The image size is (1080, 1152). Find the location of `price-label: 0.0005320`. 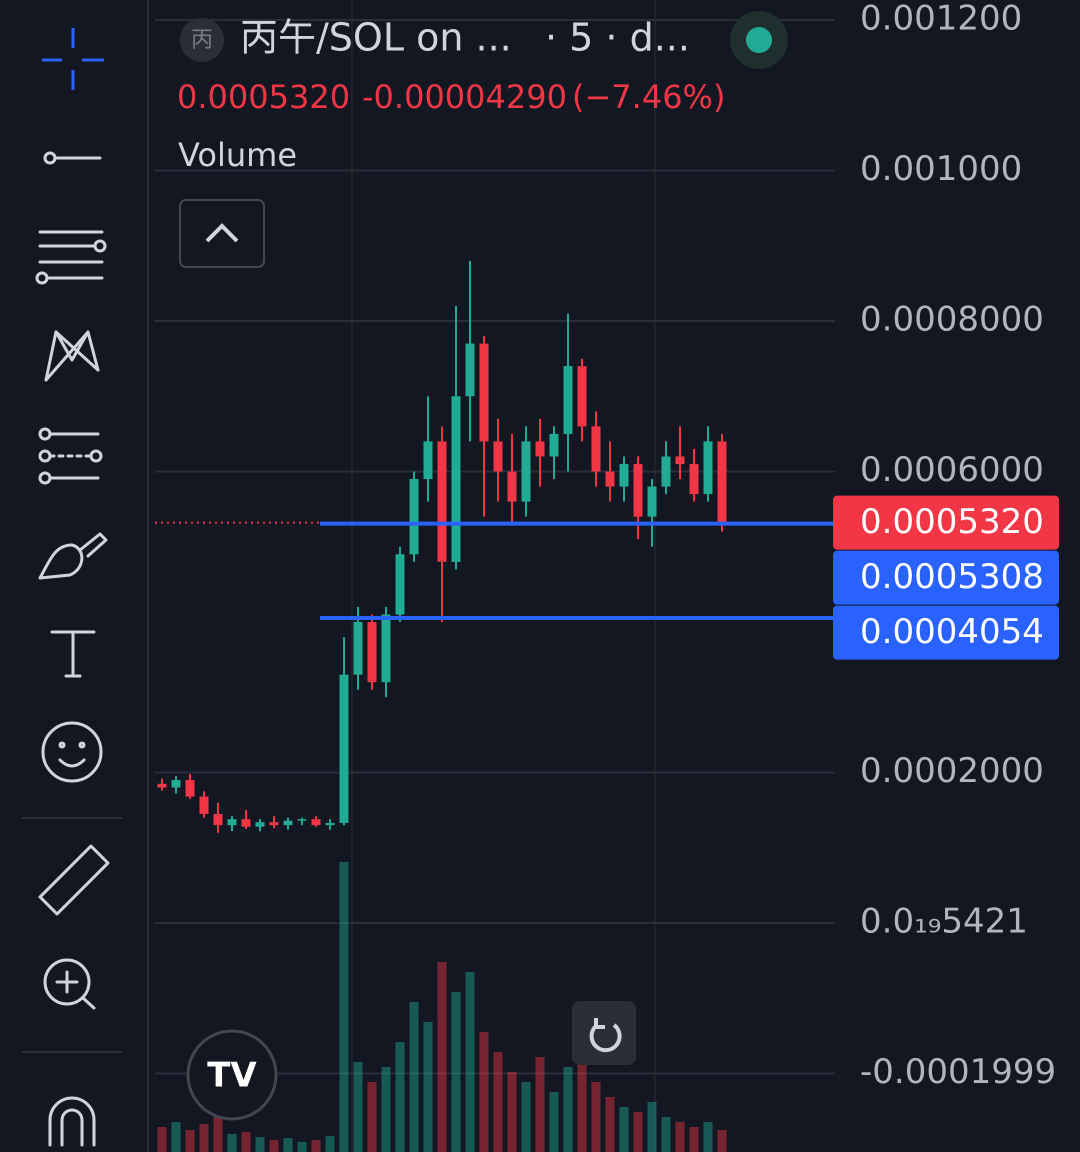

price-label: 0.0005320 is located at coordinates (952, 522).